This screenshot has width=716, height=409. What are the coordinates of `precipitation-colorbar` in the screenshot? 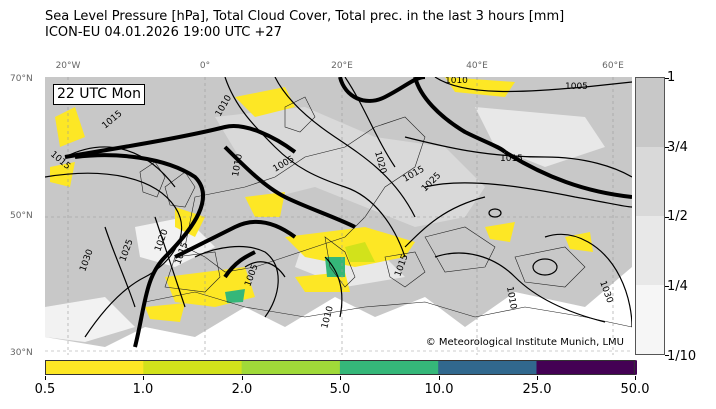 It's located at (341, 367).